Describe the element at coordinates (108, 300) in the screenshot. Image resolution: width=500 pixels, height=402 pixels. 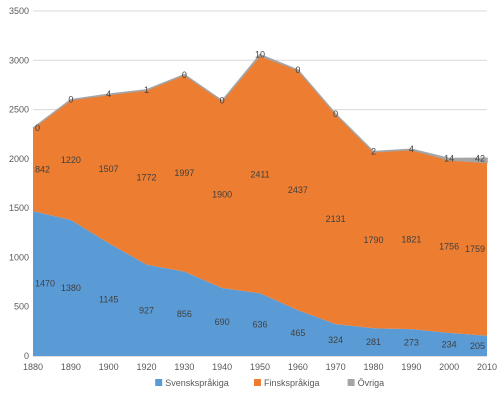
I see `data-label: 1145` at that location.